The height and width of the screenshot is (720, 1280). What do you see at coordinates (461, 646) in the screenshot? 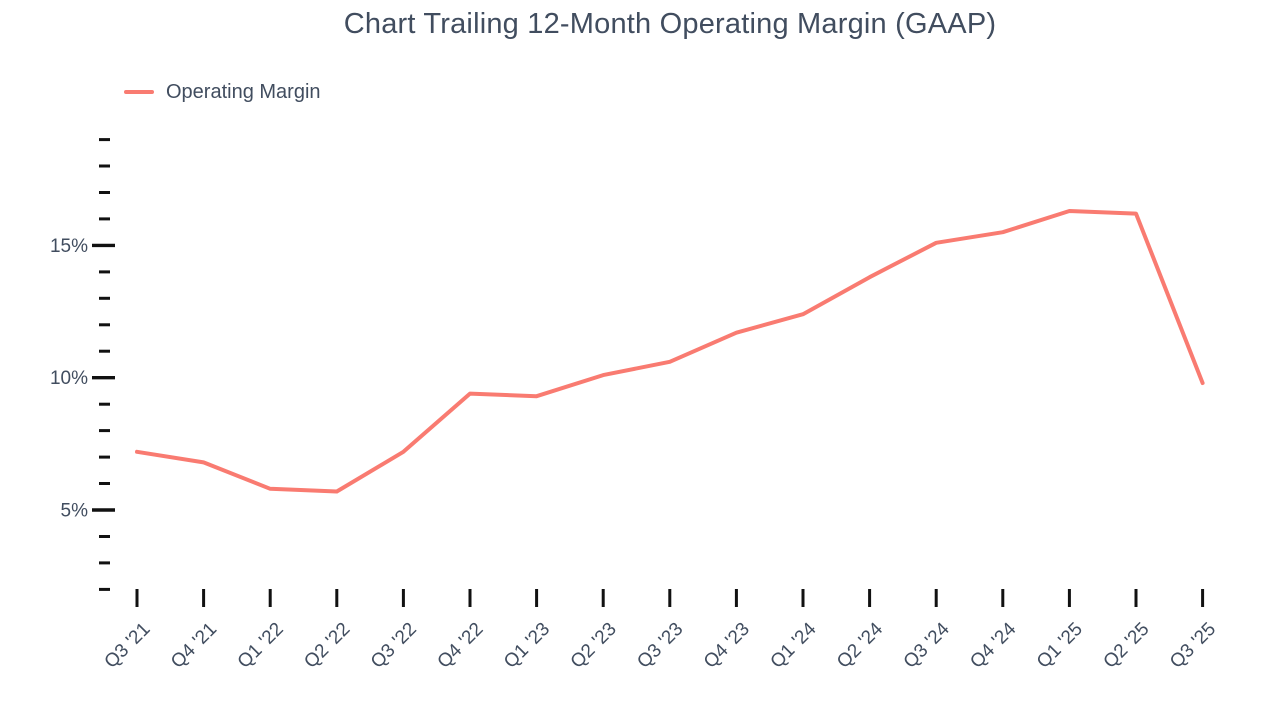
I see `x-axis-label: Q4 '22` at bounding box center [461, 646].